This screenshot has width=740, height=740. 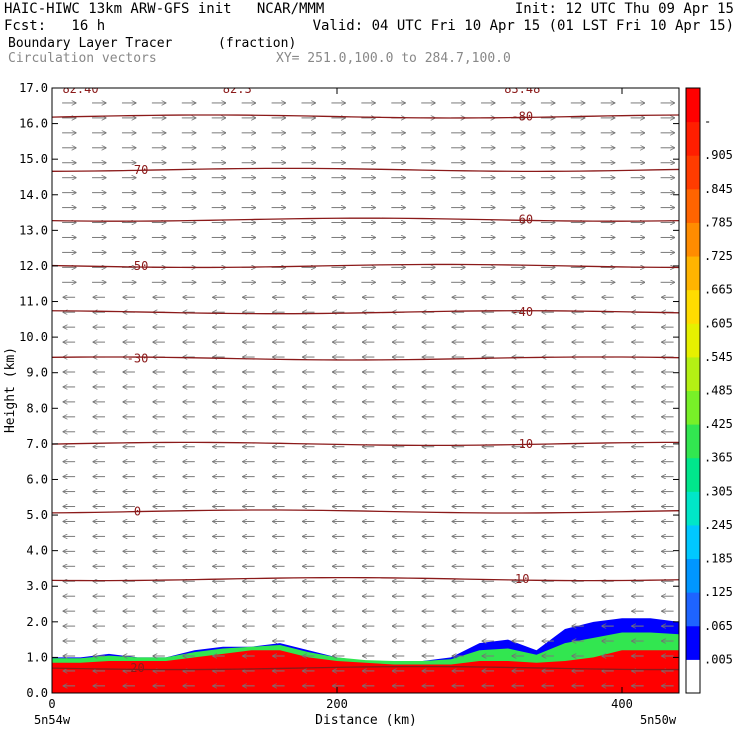 What do you see at coordinates (33, 88) in the screenshot?
I see `y-tick-label: 17.0` at bounding box center [33, 88].